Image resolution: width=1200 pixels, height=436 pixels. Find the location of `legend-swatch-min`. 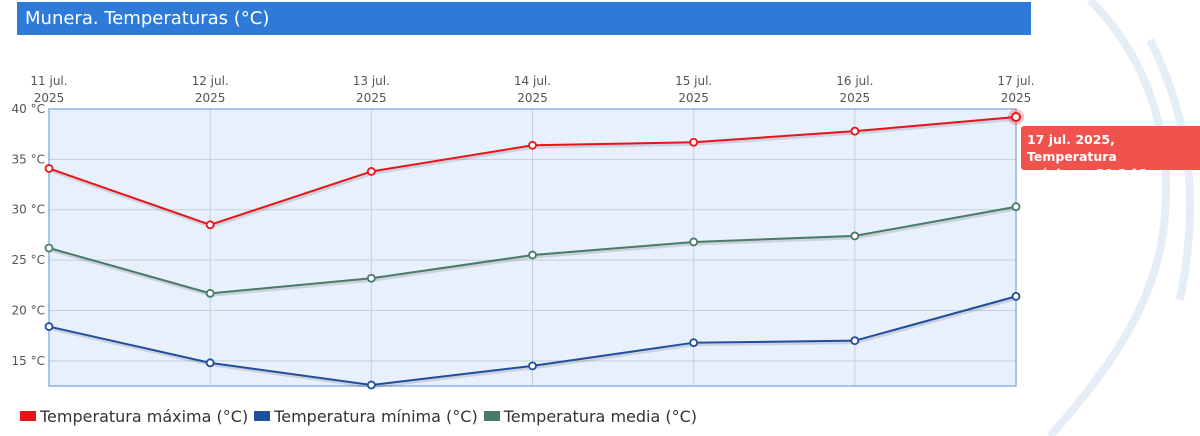

legend-swatch-min is located at coordinates (262, 416).